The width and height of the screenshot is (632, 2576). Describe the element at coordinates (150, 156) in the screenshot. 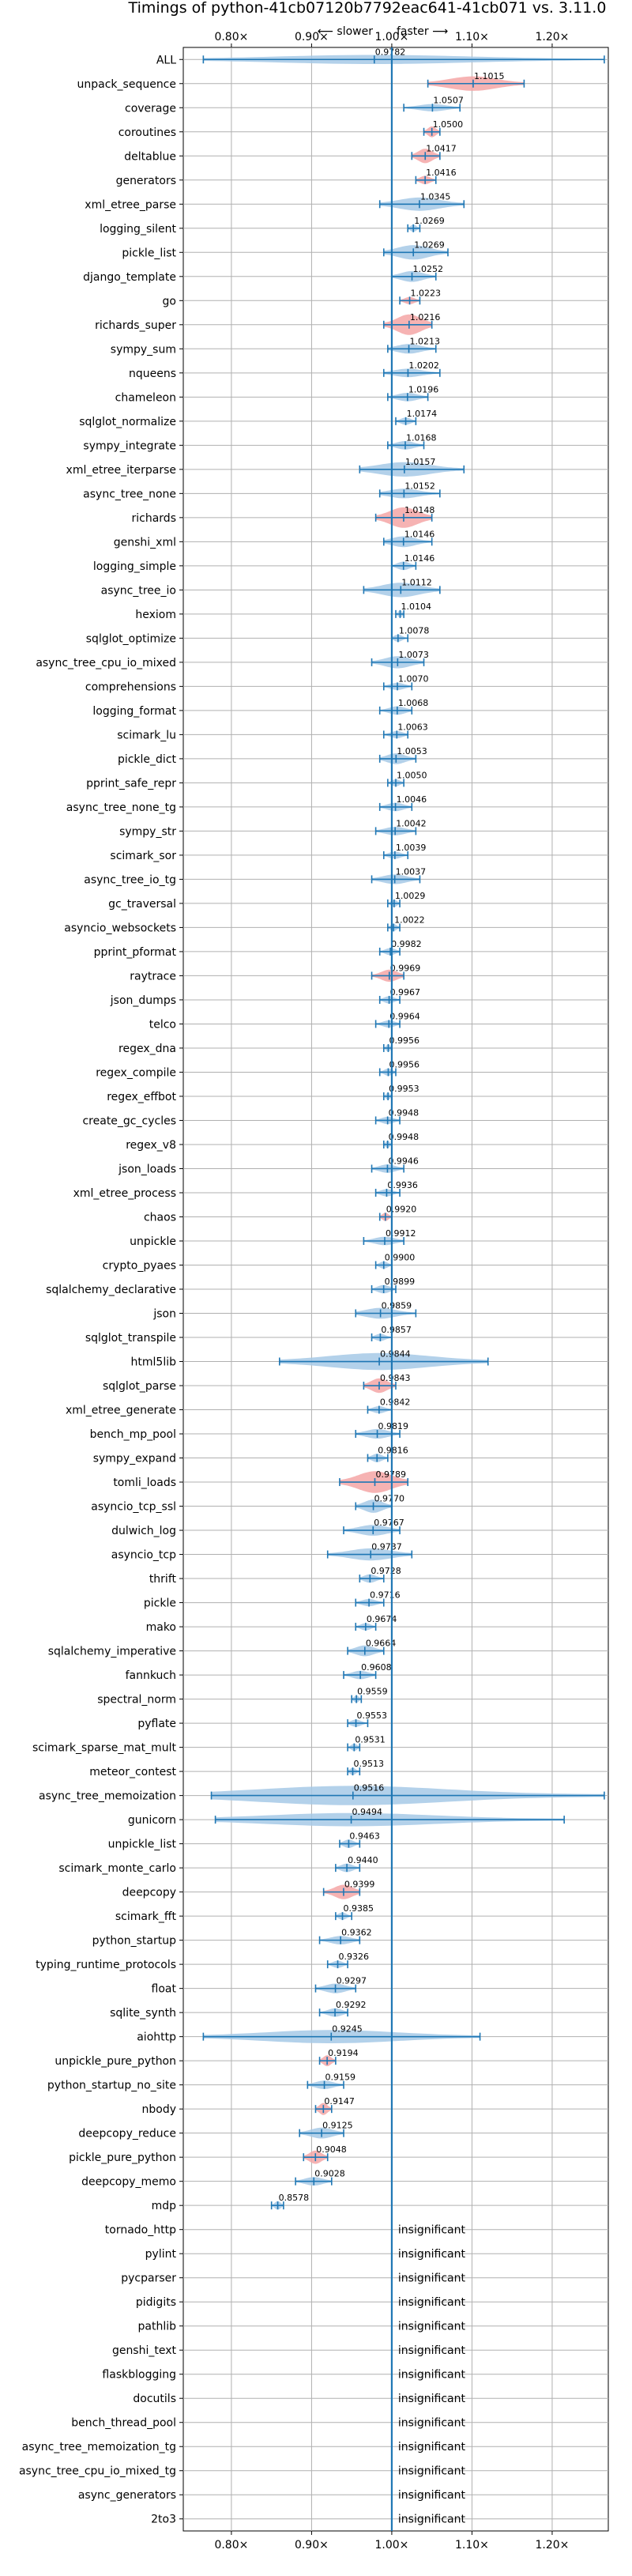

I see `category-label: deltablue` at that location.